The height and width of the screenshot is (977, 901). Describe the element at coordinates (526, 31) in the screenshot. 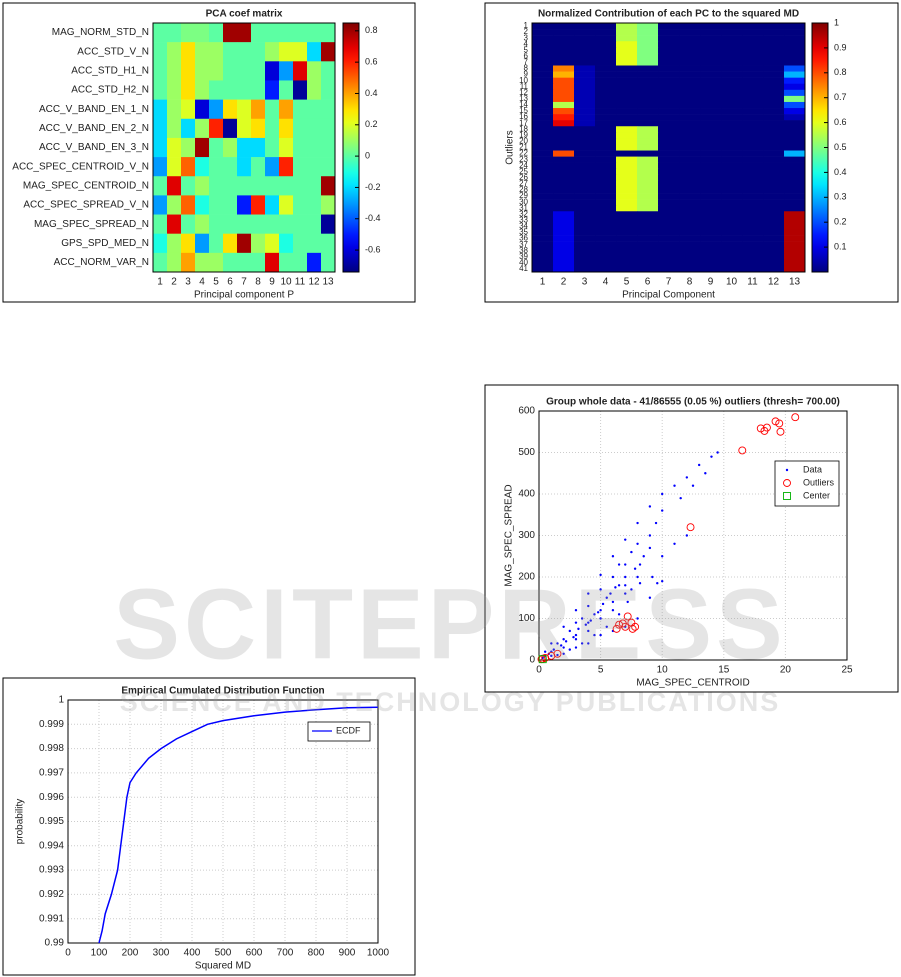

I see `y-tick-label: 2` at that location.